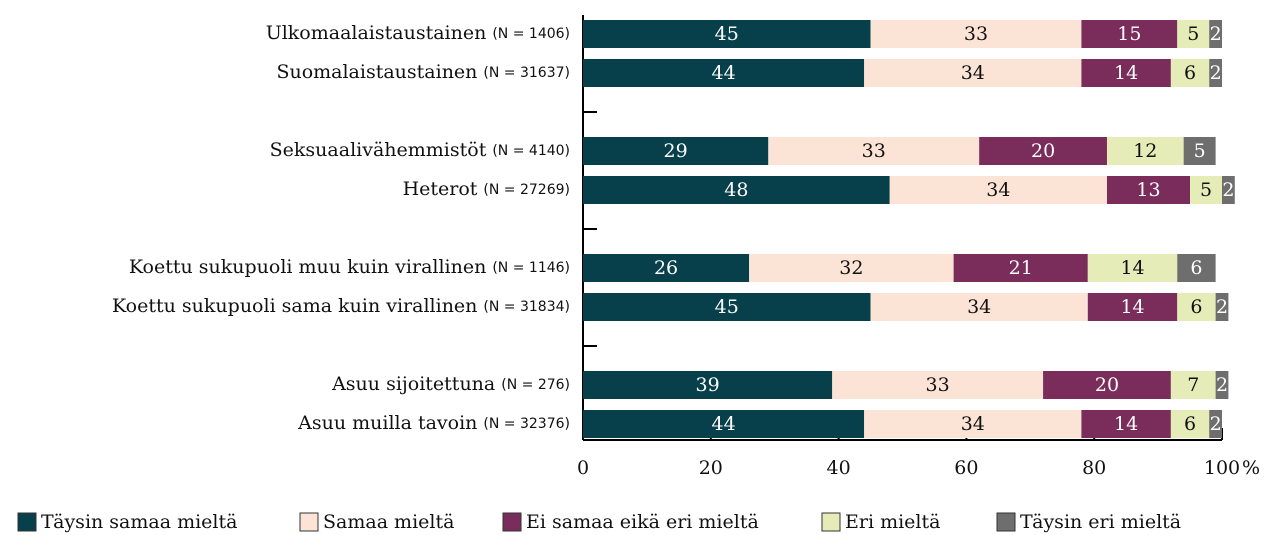 Image resolution: width=1272 pixels, height=535 pixels. I want to click on data-label: 12, so click(1145, 151).